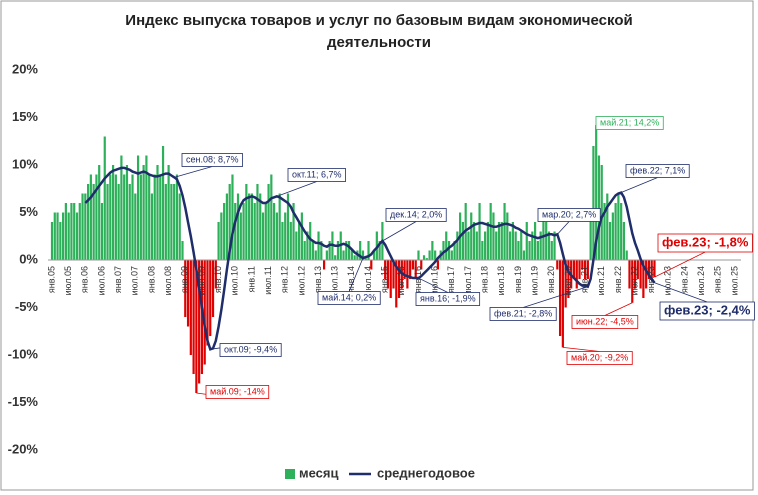 The image size is (758, 495). I want to click on x-tick-label: янв.21, so click(584, 279).